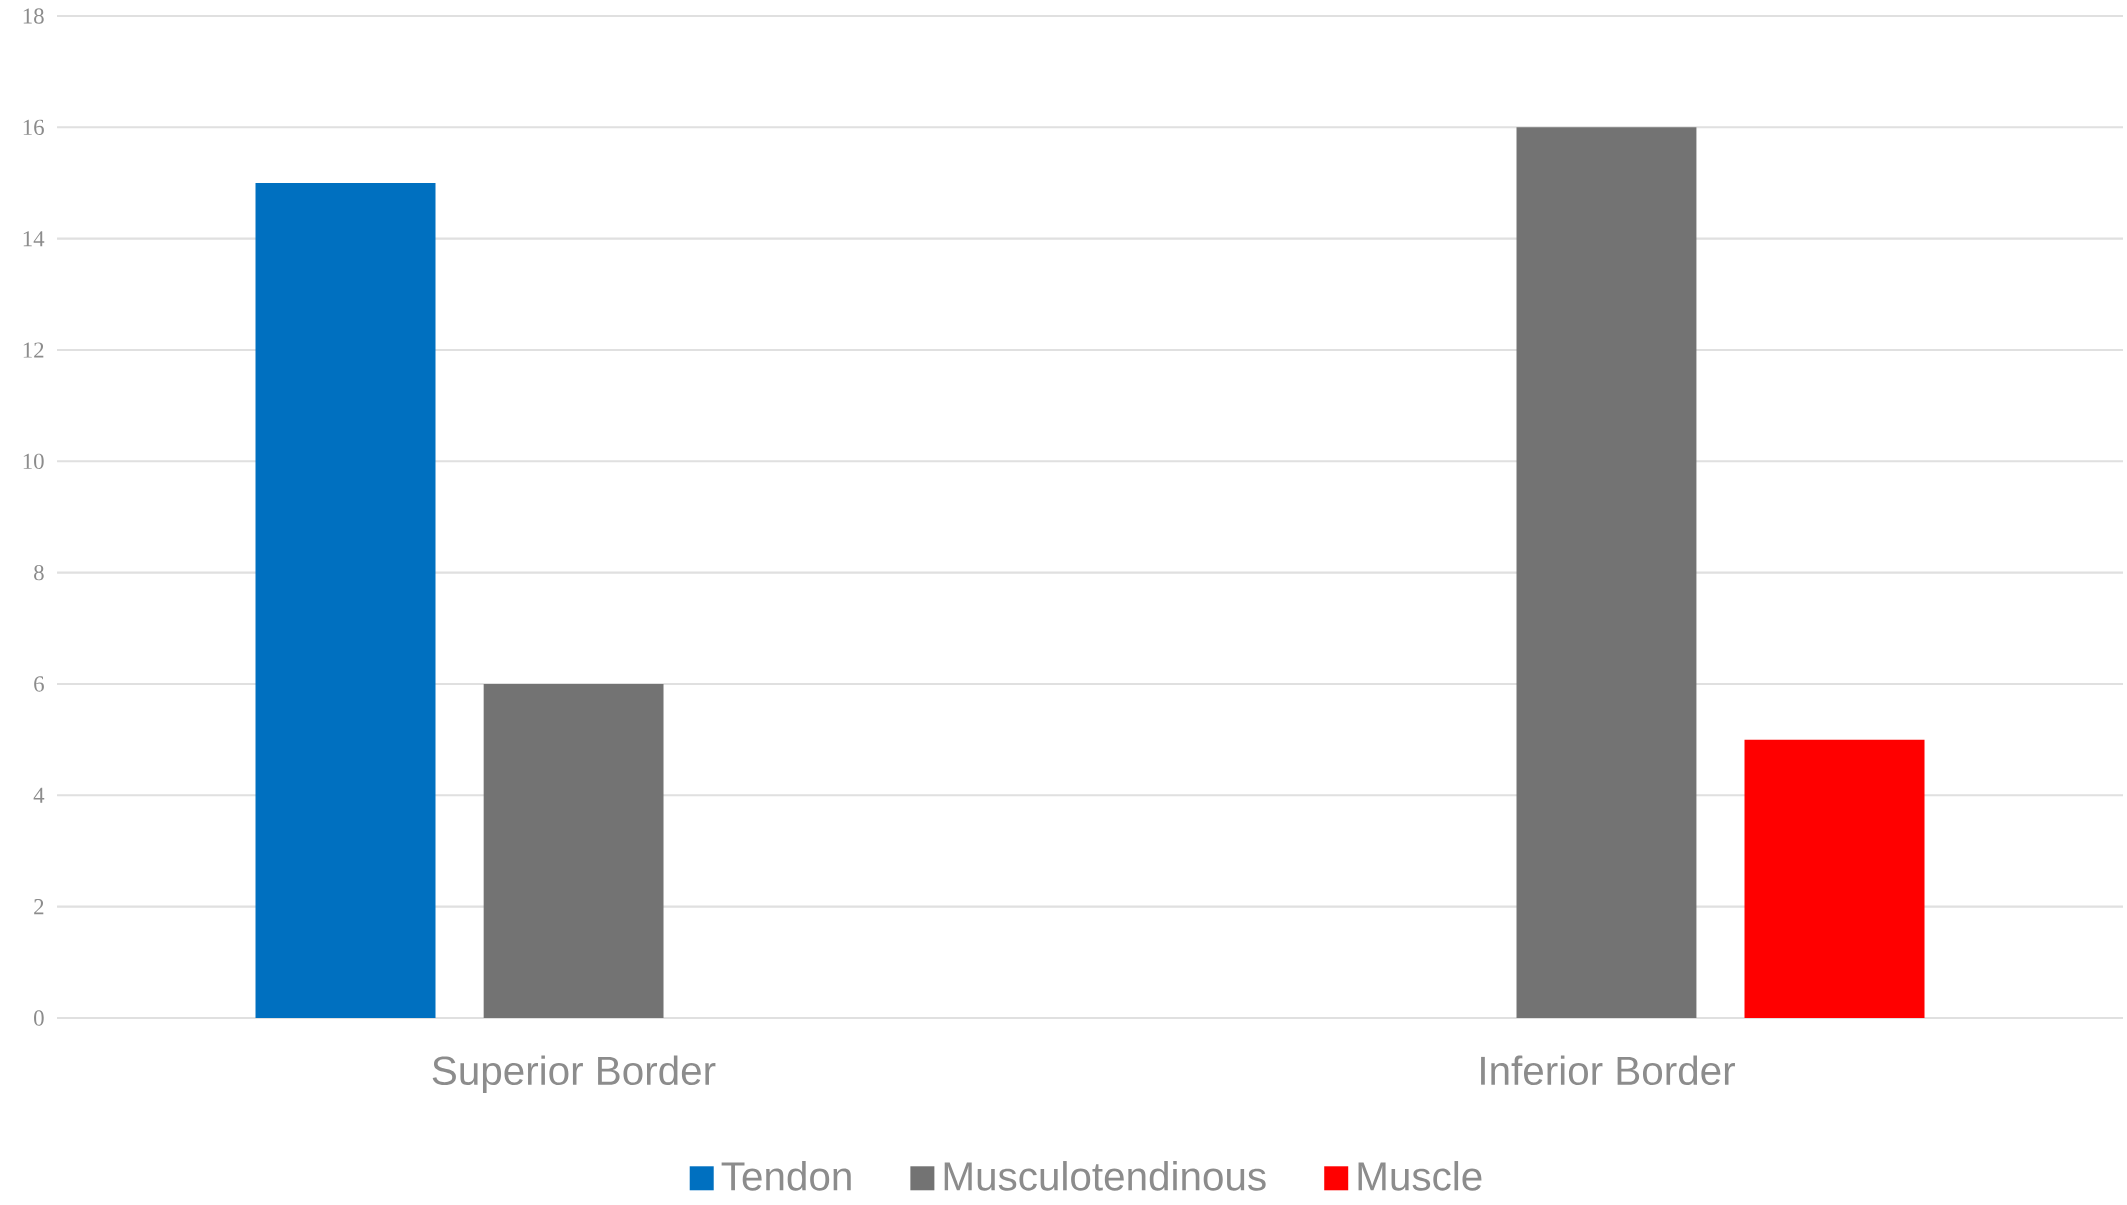 The width and height of the screenshot is (2127, 1205). Describe the element at coordinates (1105, 1176) in the screenshot. I see `legend-label: Musculotendinous` at that location.